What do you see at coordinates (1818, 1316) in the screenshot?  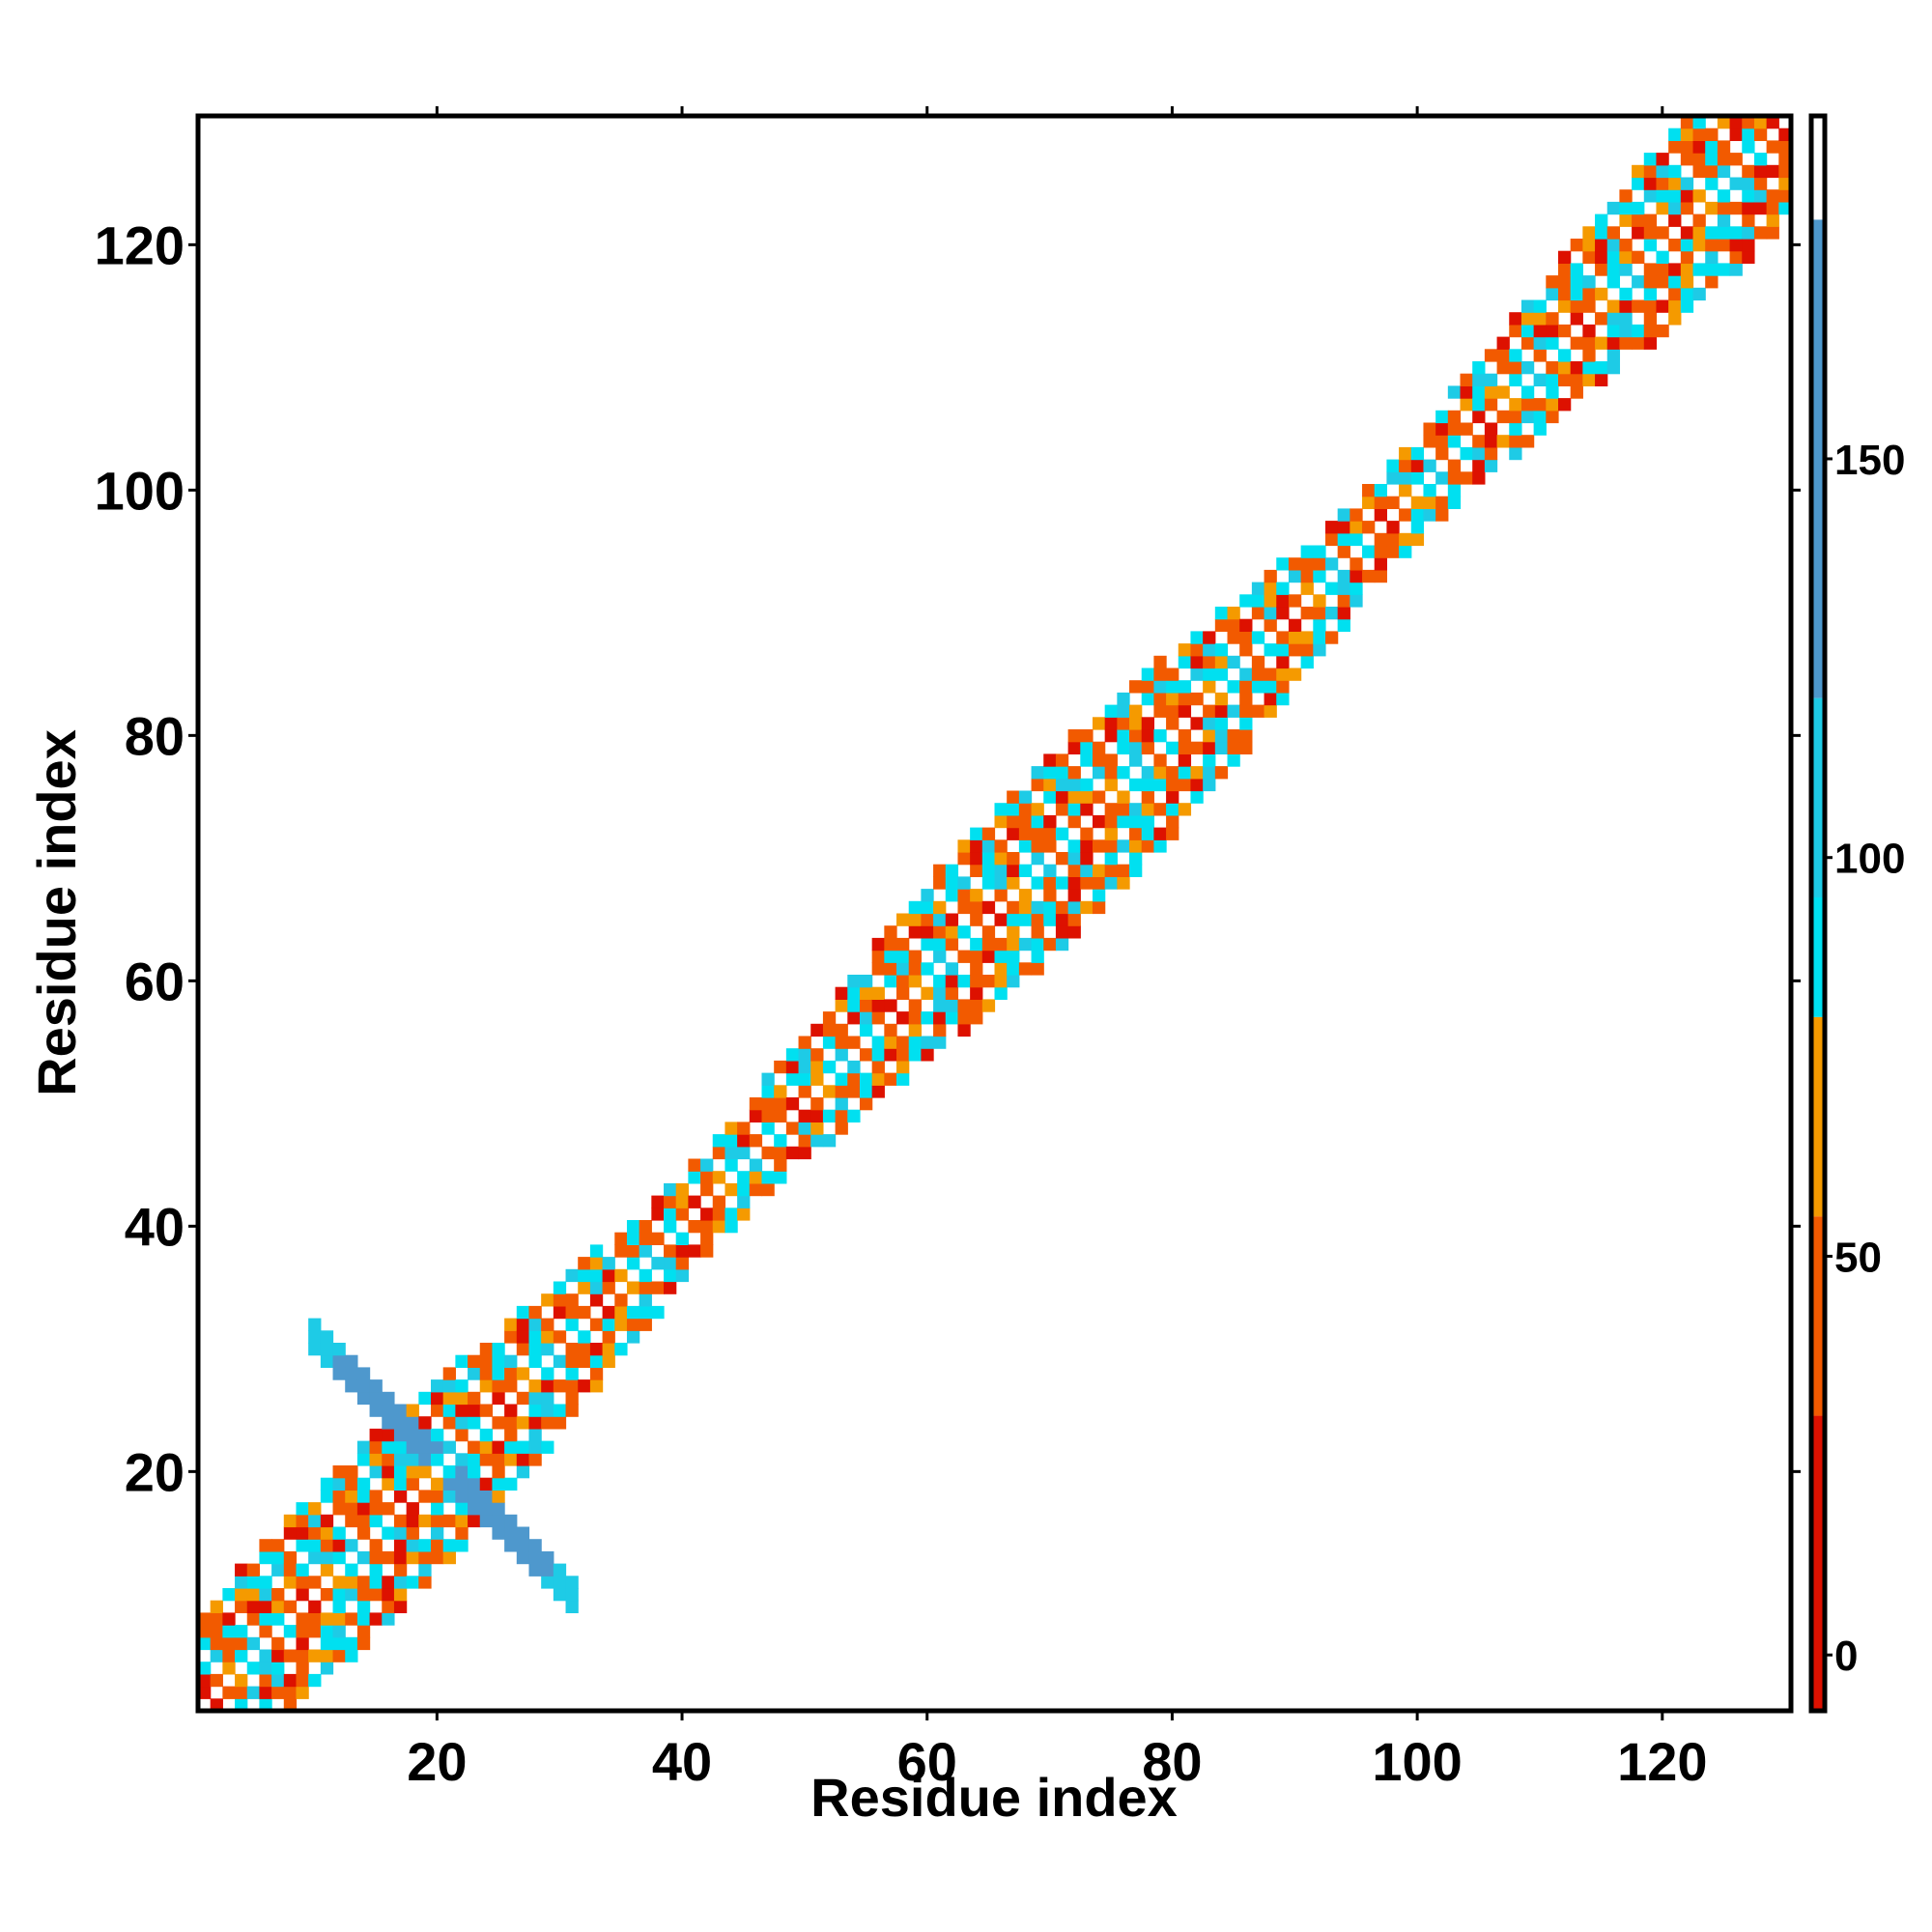 I see `colorbar-band` at bounding box center [1818, 1316].